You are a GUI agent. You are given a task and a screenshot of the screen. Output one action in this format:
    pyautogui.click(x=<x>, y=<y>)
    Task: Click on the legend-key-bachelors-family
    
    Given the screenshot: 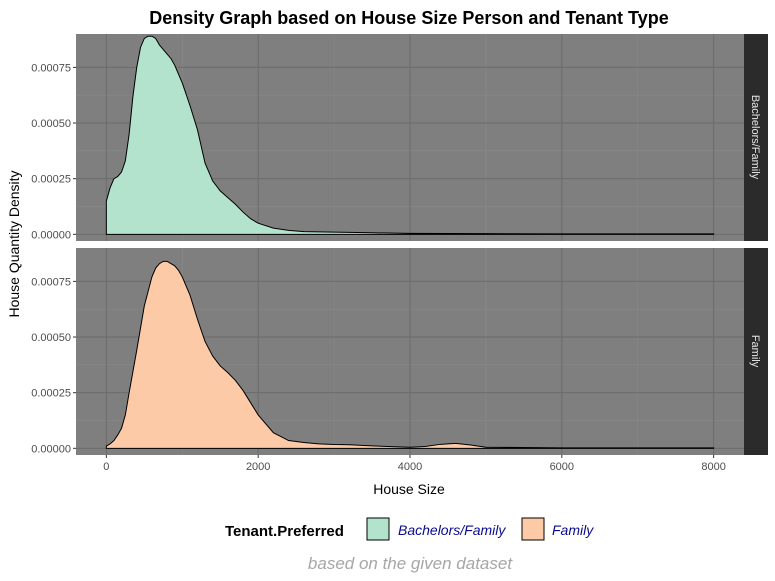 What is the action you would take?
    pyautogui.click(x=378, y=529)
    